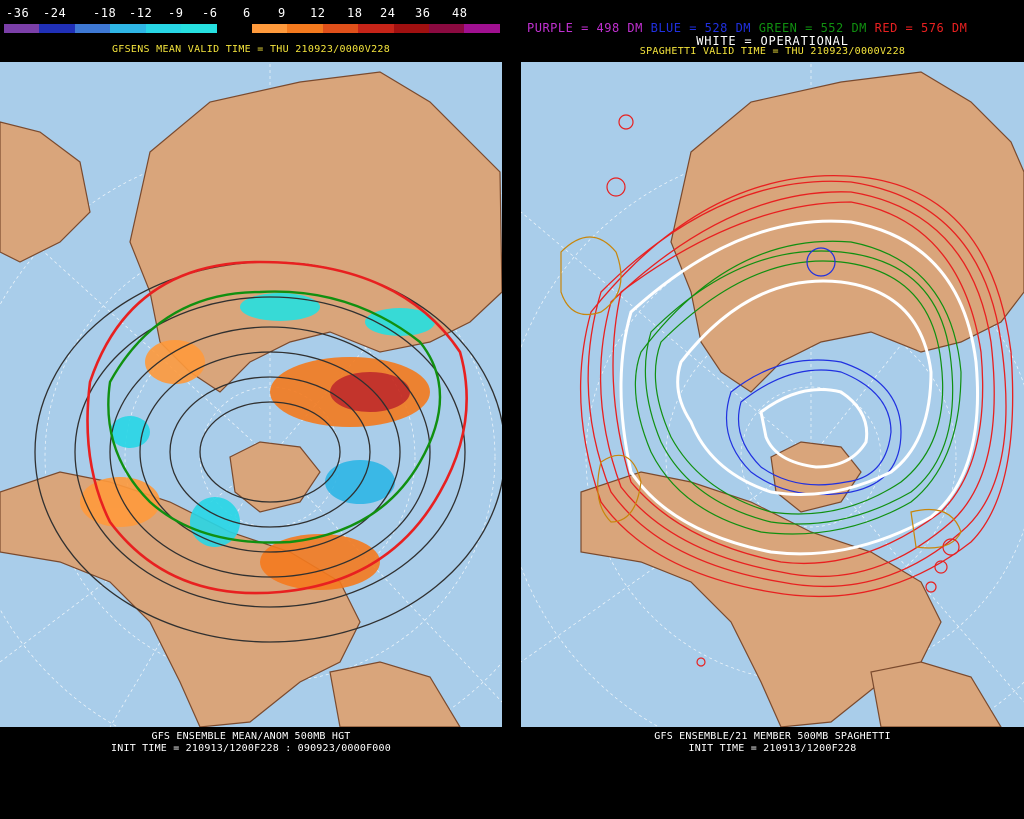  What do you see at coordinates (812, 28) in the screenshot?
I see `legend-green: GREEN = 552 DM` at bounding box center [812, 28].